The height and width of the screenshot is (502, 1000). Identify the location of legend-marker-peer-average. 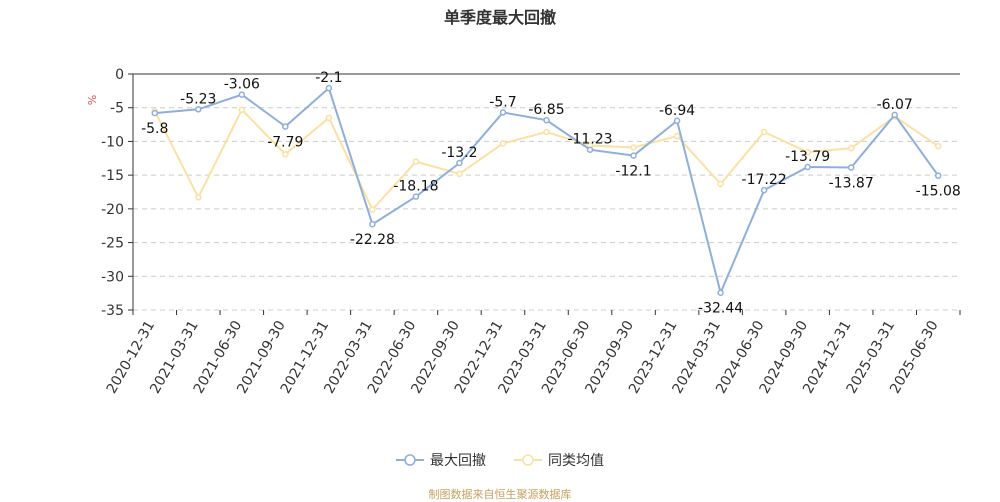
(528, 460).